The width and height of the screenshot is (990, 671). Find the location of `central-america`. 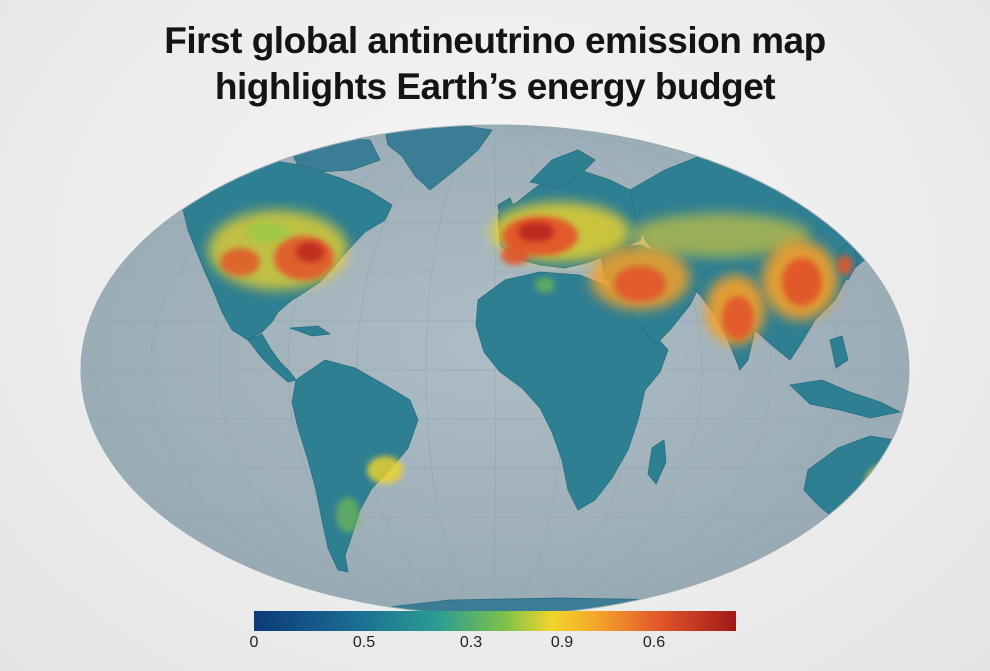

central-america is located at coordinates (272, 358).